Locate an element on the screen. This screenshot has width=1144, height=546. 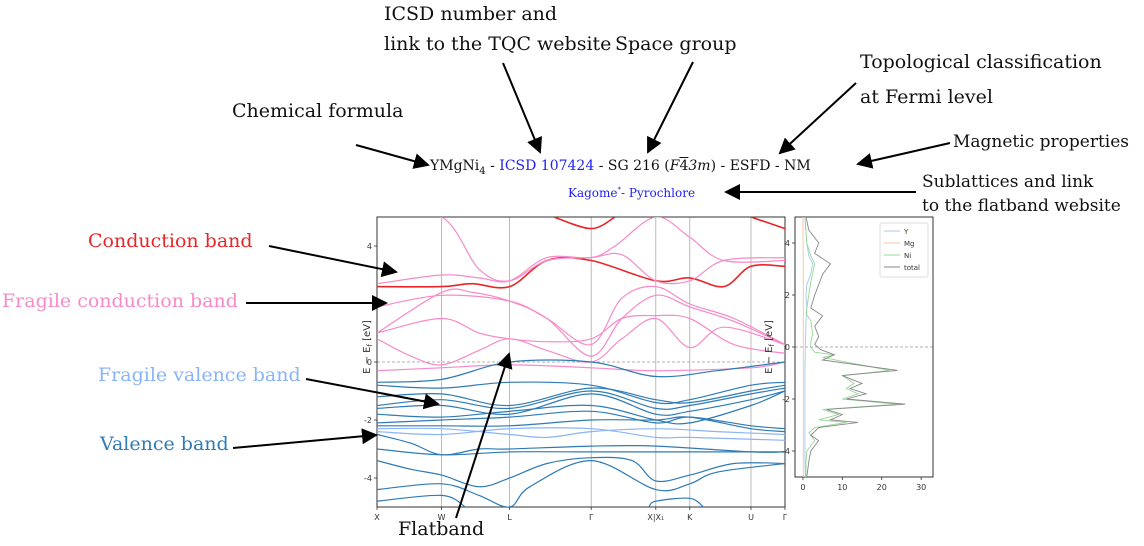
band-ylabel: E − Ef [eV] is located at coordinates (368, 347).